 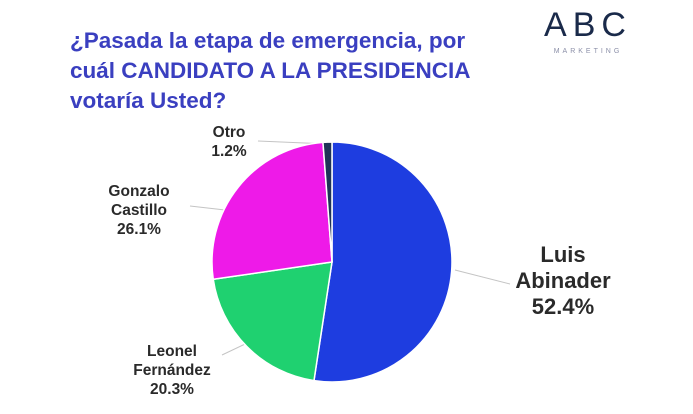 I want to click on logo-subtitle: MARKETING, so click(x=588, y=51).